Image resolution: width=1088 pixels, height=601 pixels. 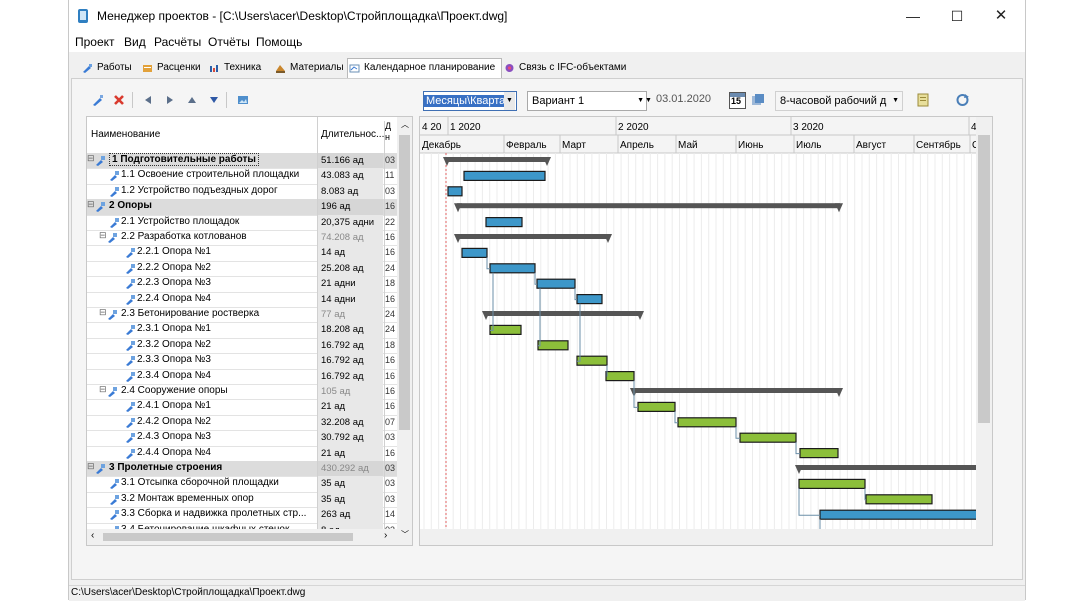 I want to click on delete-icon, so click(x=119, y=100).